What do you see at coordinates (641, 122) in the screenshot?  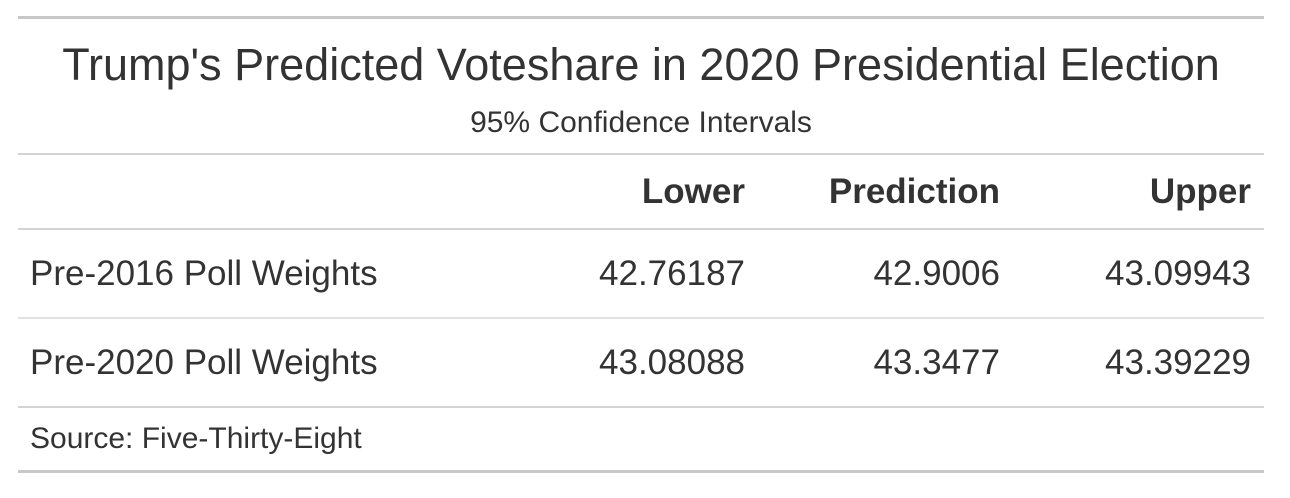 I see `table-subtitle: 95% Confidence Intervals` at bounding box center [641, 122].